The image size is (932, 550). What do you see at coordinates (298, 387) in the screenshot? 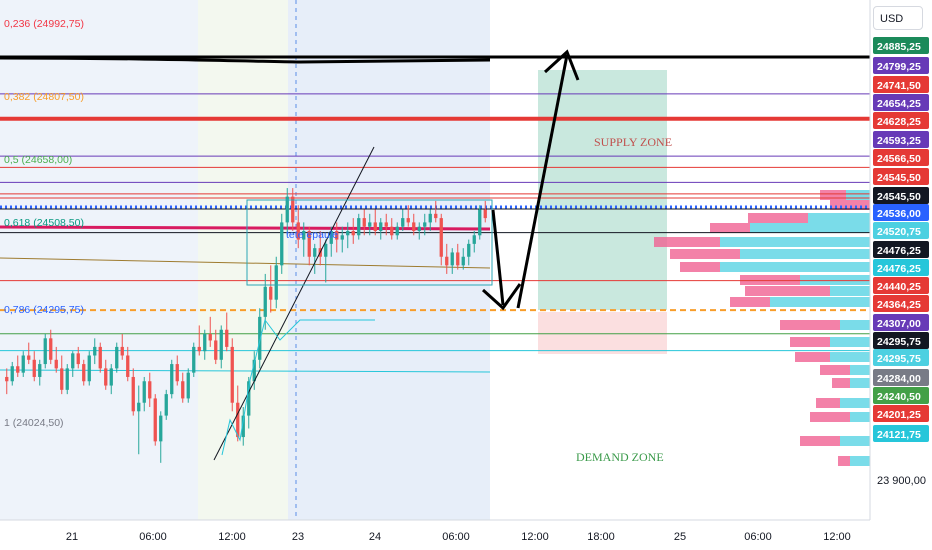
I see `step-line` at bounding box center [298, 387].